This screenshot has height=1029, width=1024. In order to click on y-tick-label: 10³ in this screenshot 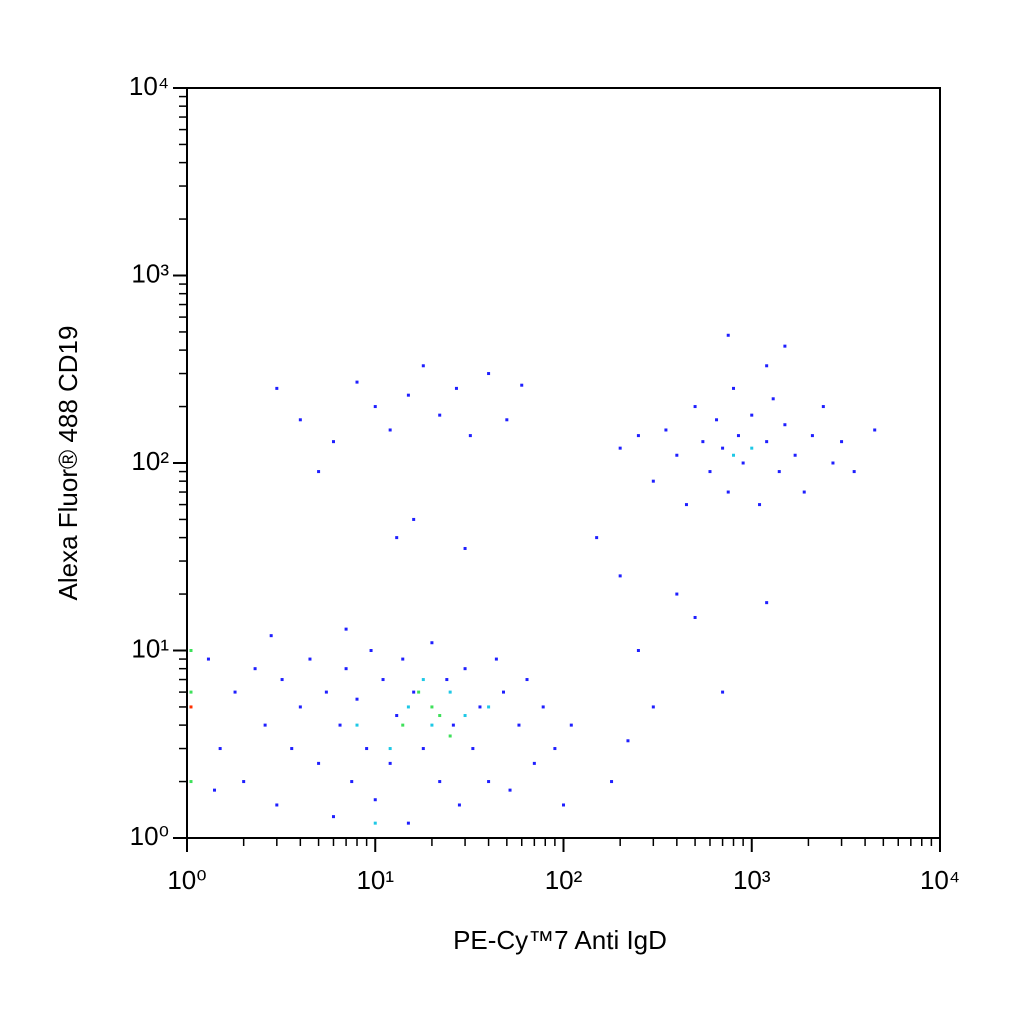, I will do `click(150, 273)`.